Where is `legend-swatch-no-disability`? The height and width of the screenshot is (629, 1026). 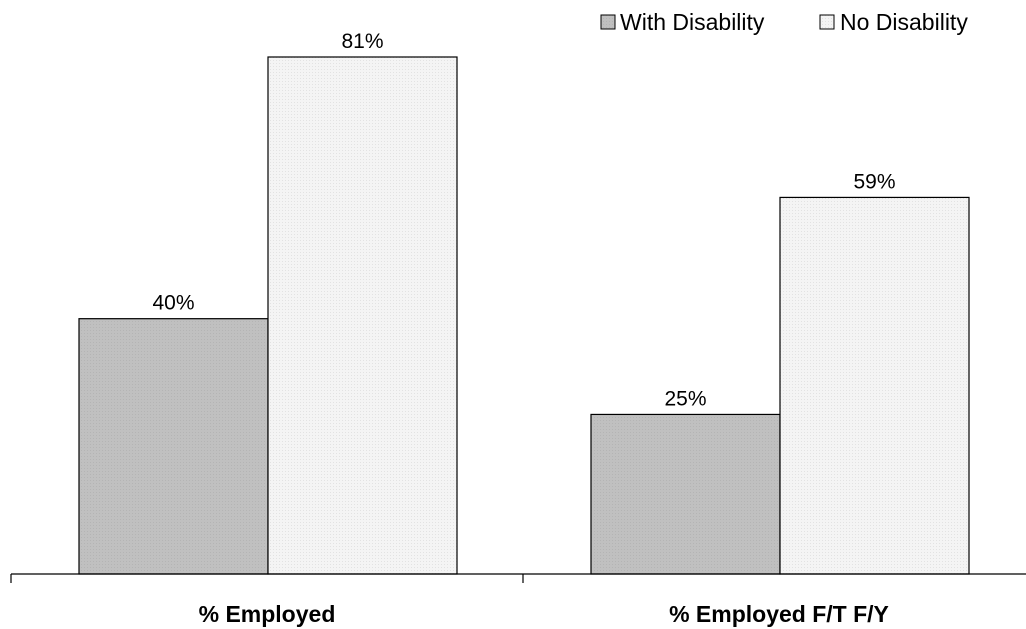 legend-swatch-no-disability is located at coordinates (827, 22).